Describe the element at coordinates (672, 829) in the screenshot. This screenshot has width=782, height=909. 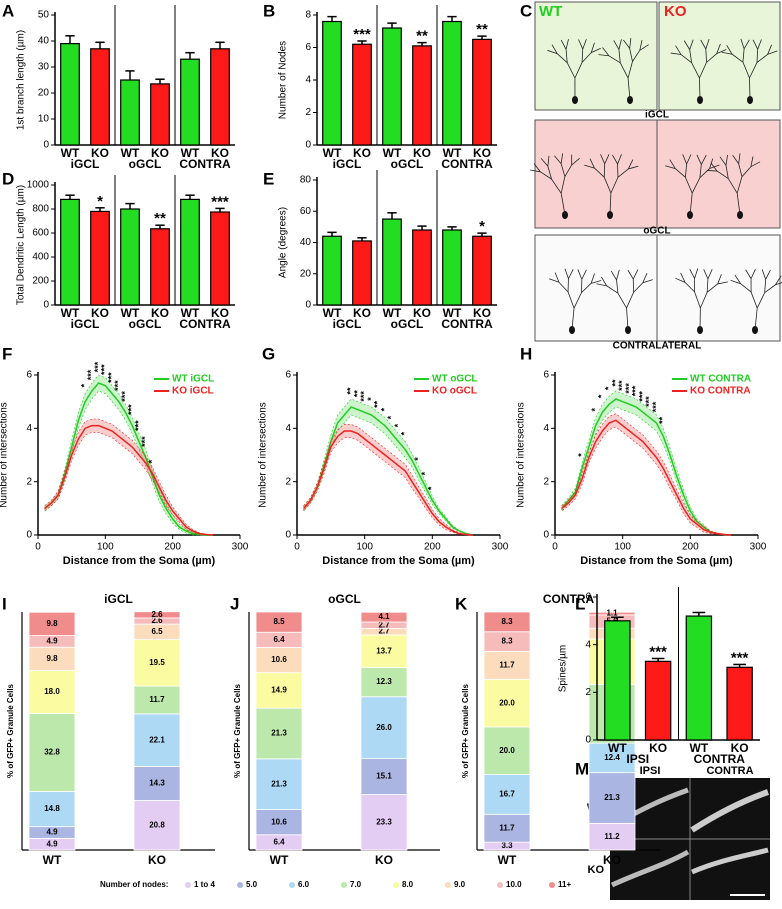
I see `panel-m: M IPSI CONTRA WT KO` at that location.